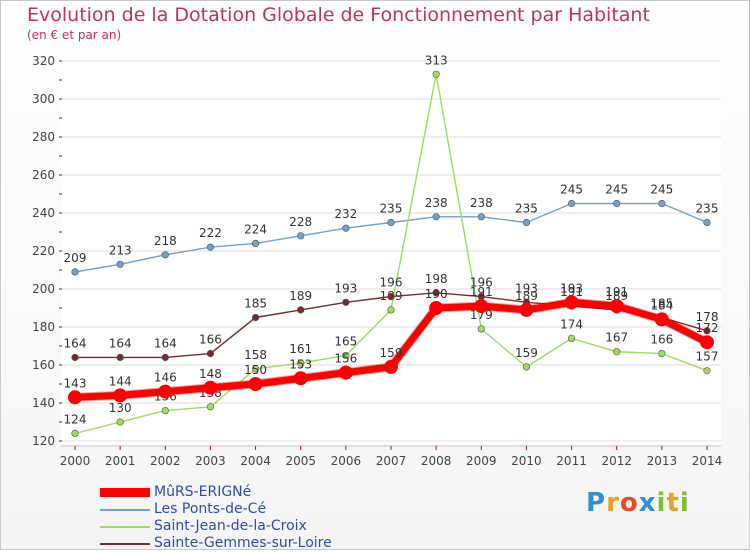 The width and height of the screenshot is (750, 552). Describe the element at coordinates (120, 343) in the screenshot. I see `data-label: 164` at that location.